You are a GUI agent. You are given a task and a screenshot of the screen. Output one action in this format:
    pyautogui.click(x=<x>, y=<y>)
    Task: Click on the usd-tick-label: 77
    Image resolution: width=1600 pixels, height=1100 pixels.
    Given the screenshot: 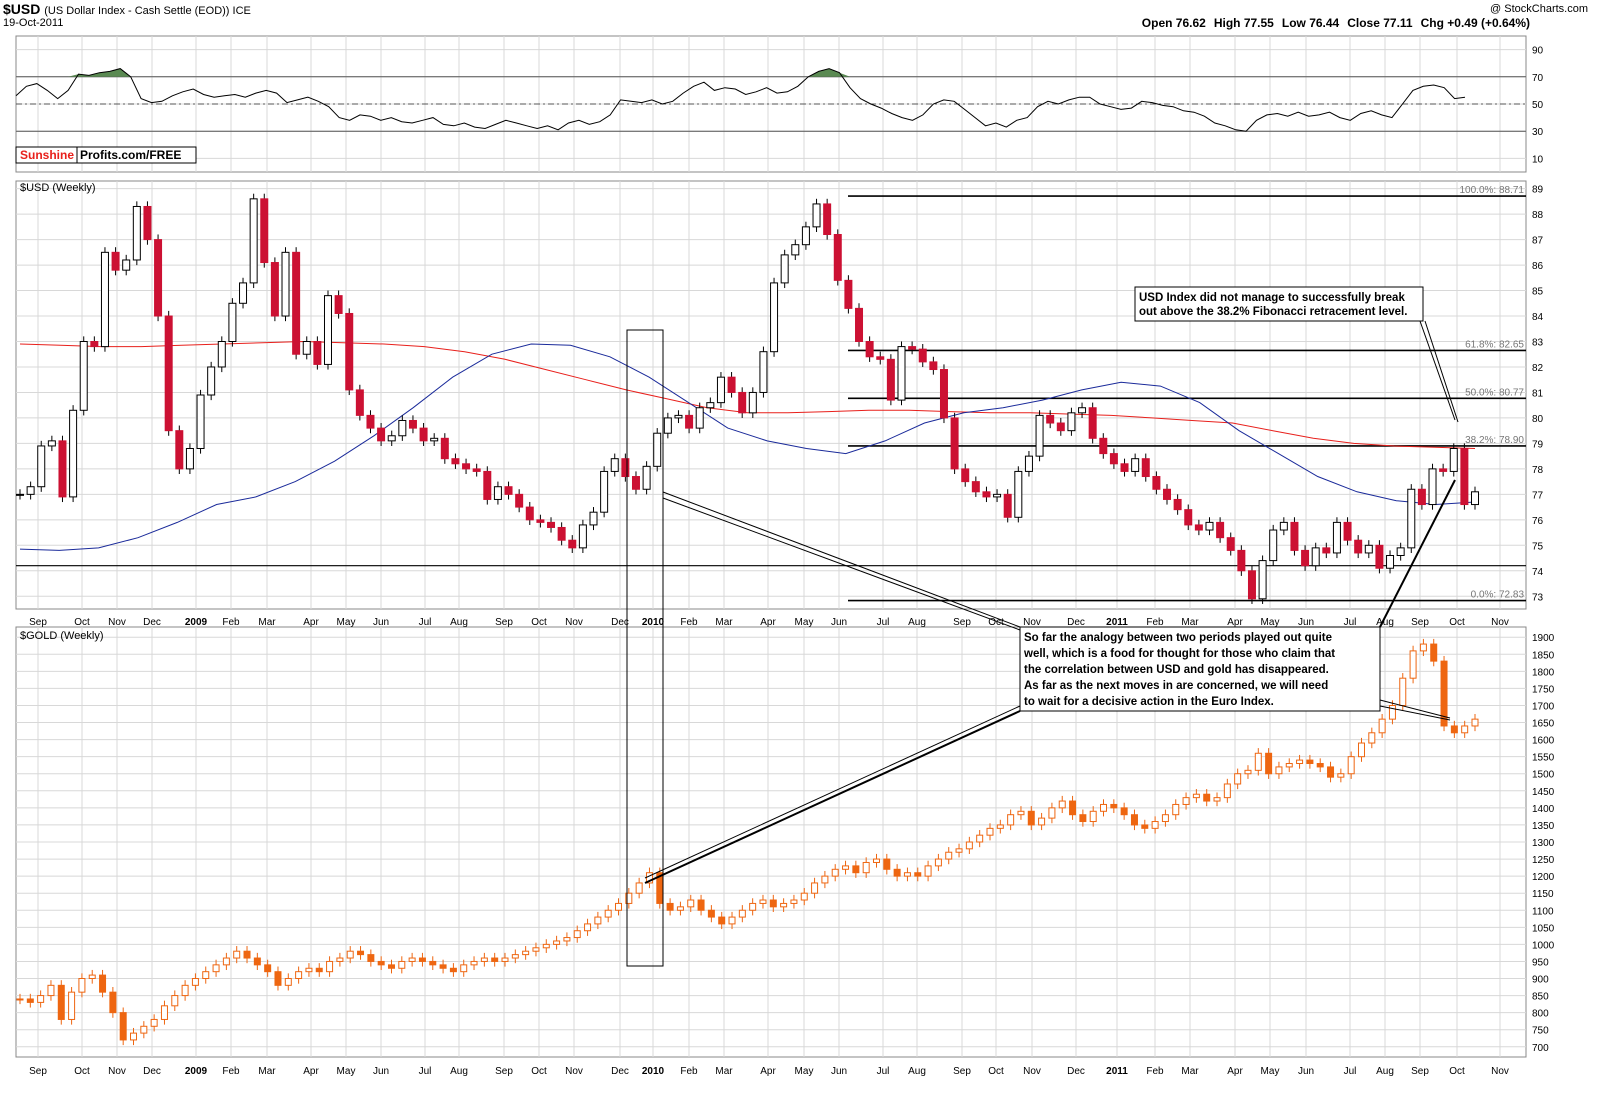 What is the action you would take?
    pyautogui.click(x=1538, y=495)
    